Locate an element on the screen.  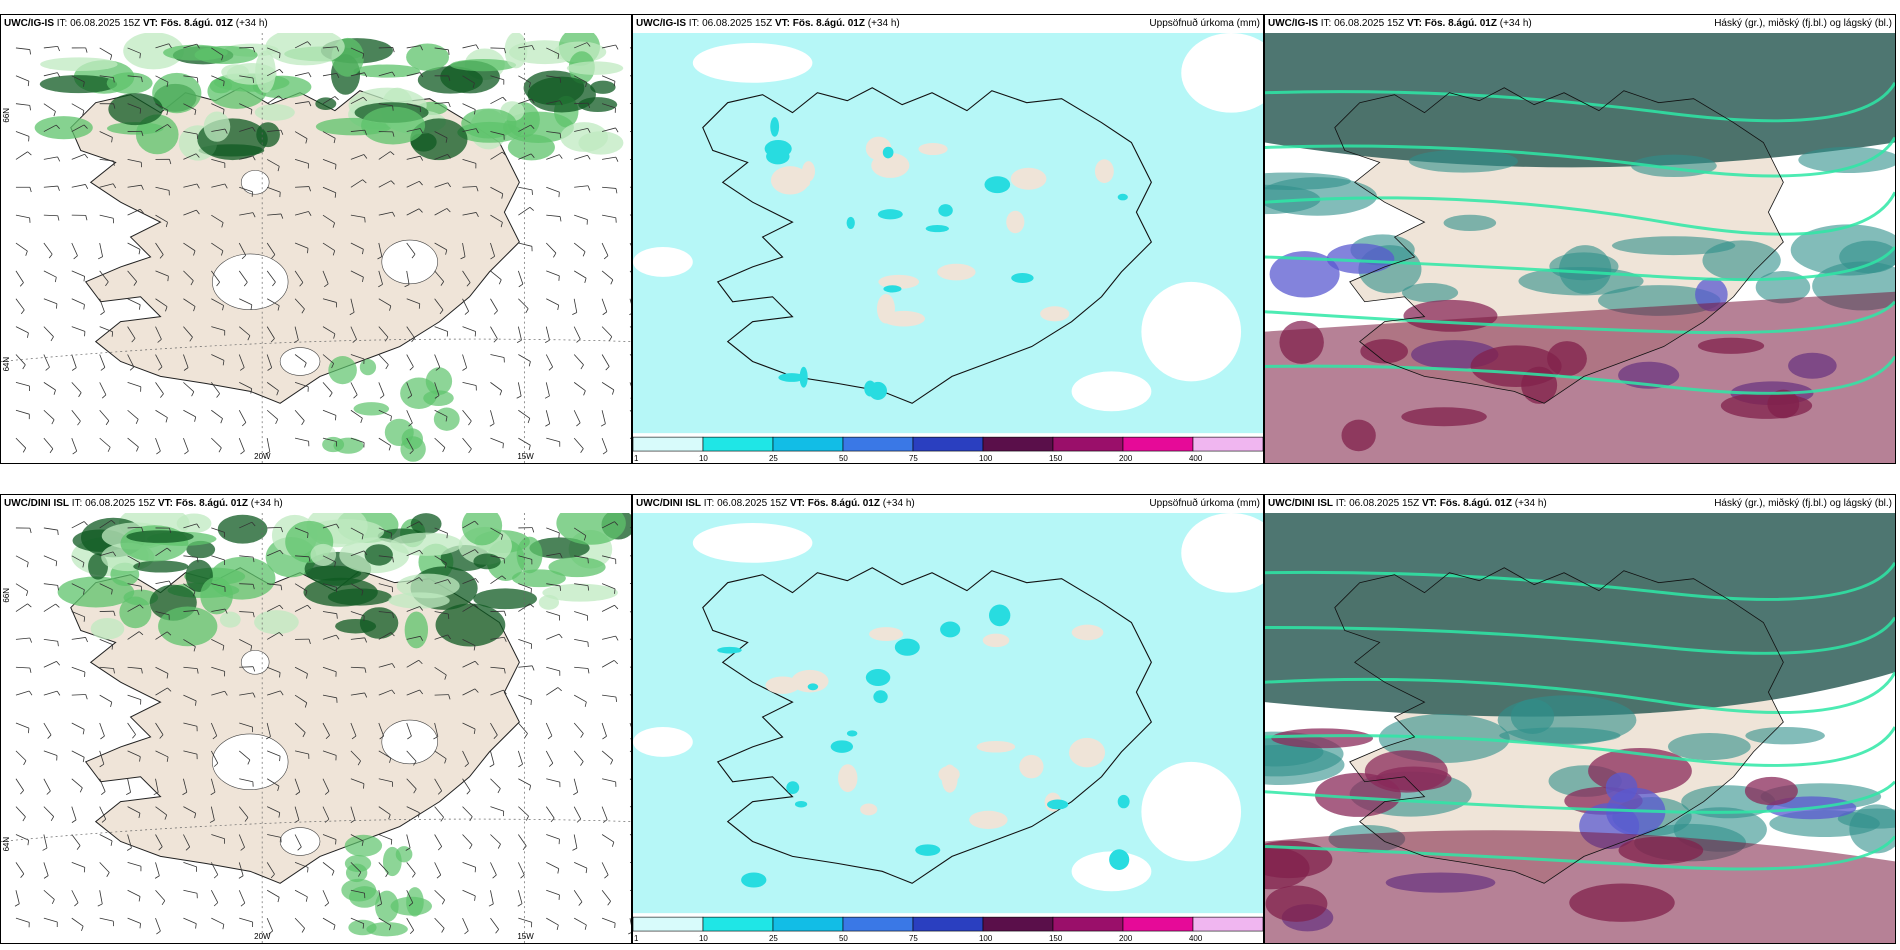
colorbar-tick: 200 is located at coordinates (1126, 458).